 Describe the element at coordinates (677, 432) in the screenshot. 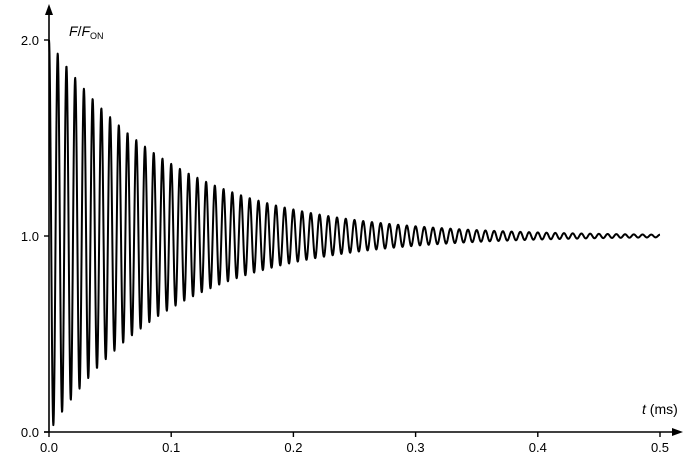

I see `x-axis-arrow-icon` at that location.